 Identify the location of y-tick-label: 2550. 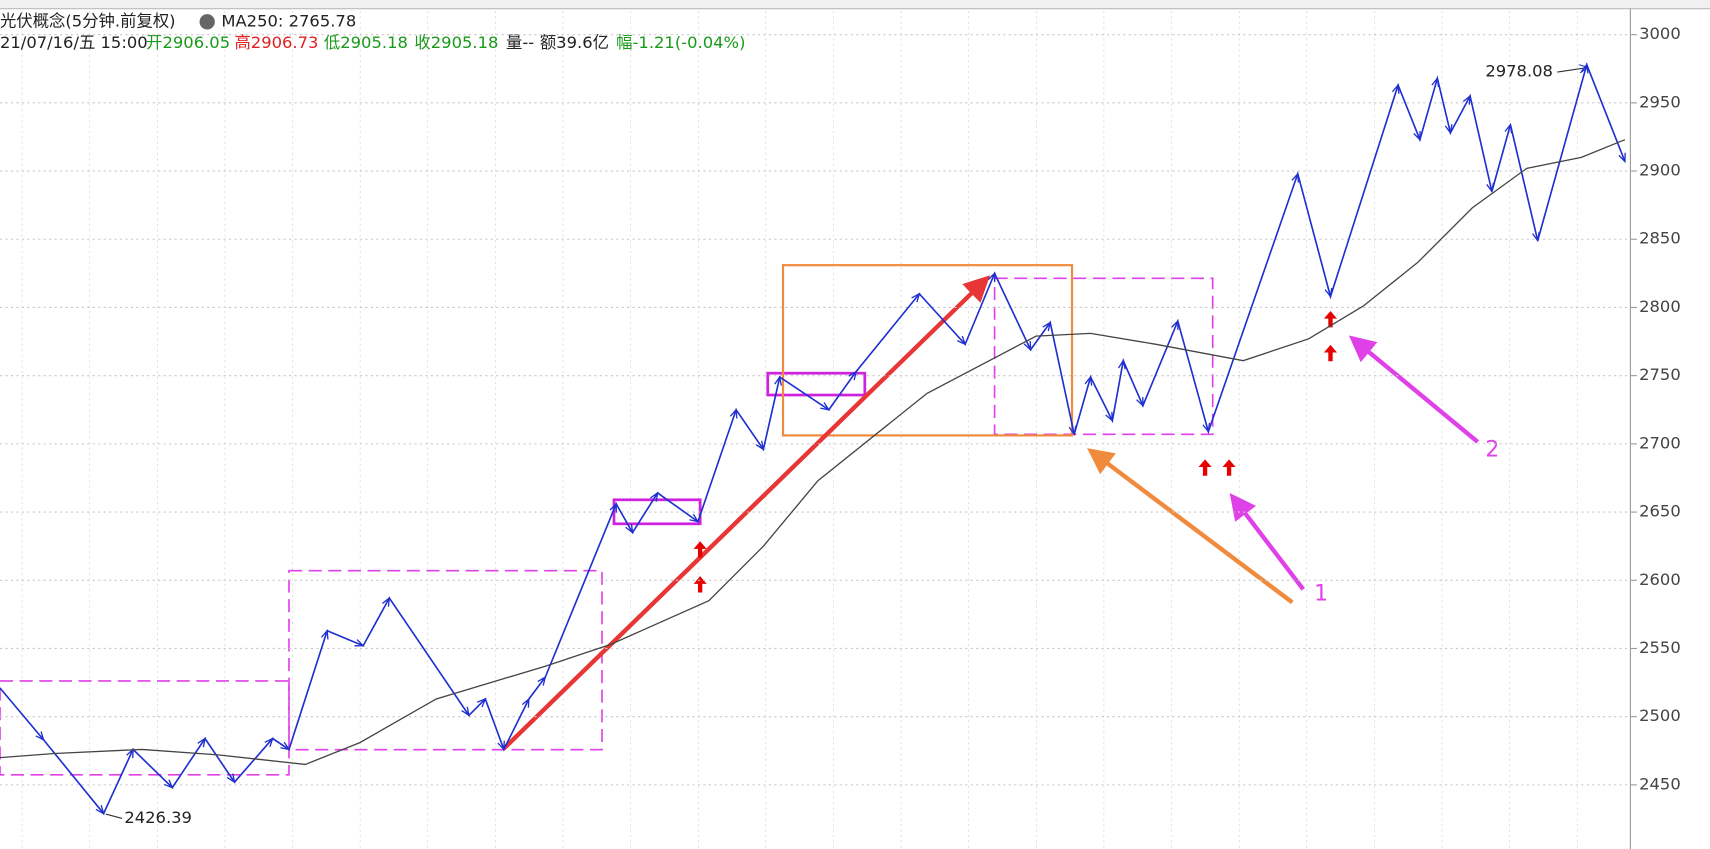
(1660, 647).